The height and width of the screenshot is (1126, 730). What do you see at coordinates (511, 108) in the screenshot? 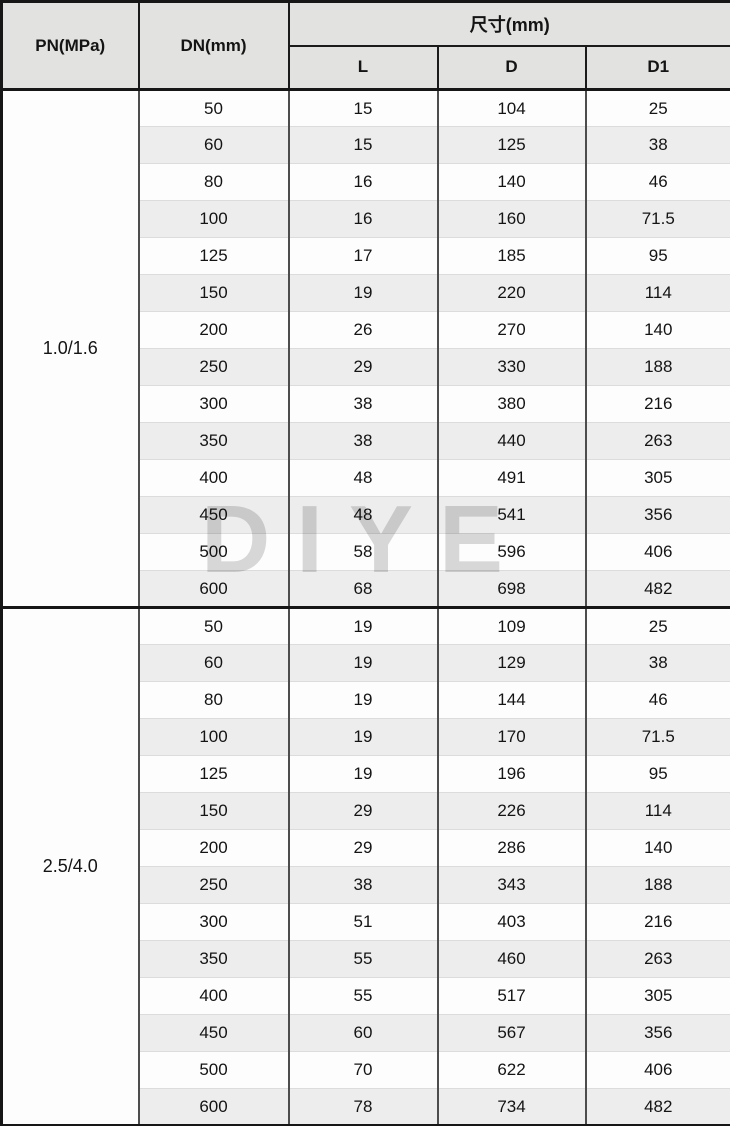
I see `d-cell: 104` at bounding box center [511, 108].